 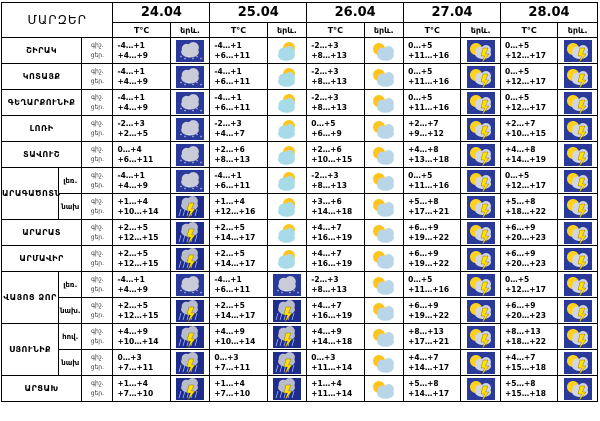 What do you see at coordinates (525, 289) in the screenshot?
I see `temp-range-night: +12…+17` at bounding box center [525, 289].